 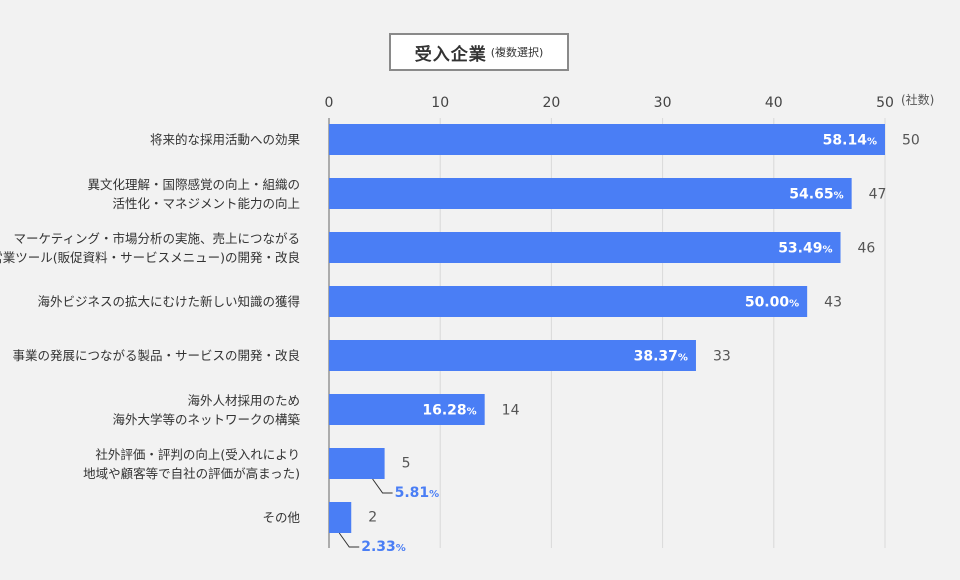 What do you see at coordinates (383, 547) in the screenshot?
I see `data-label-percent: 2.33%` at bounding box center [383, 547].